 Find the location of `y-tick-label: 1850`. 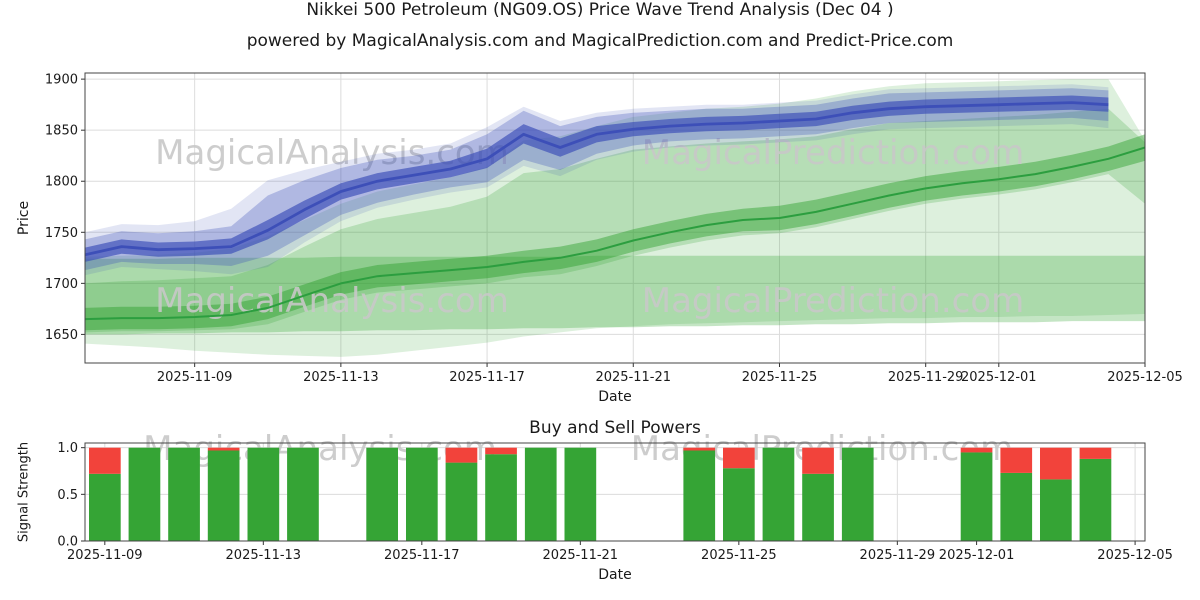

y-tick-label: 1850 is located at coordinates (61, 131).